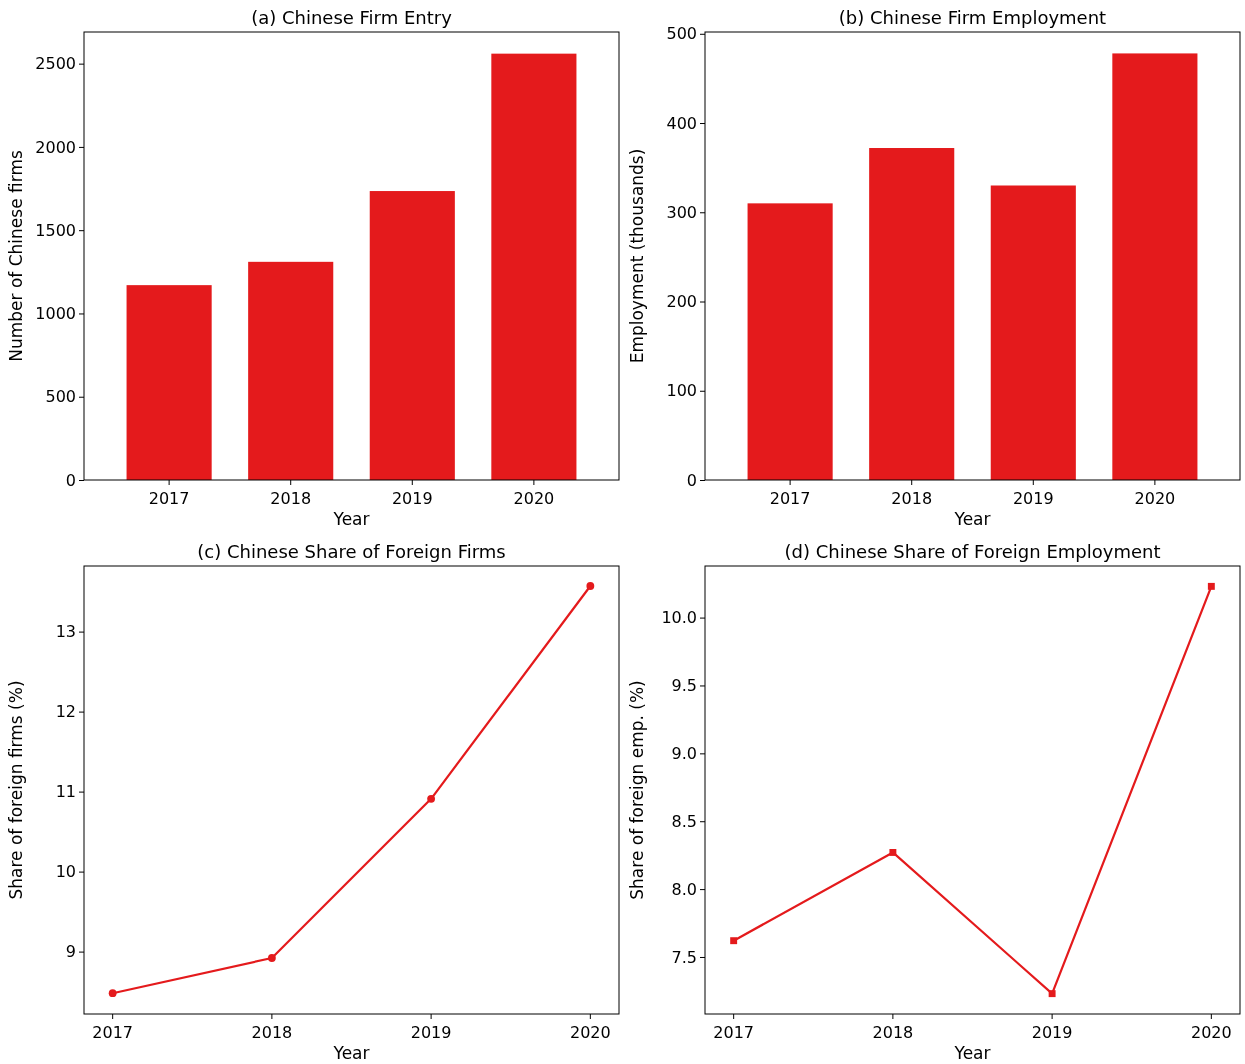  Describe the element at coordinates (681, 302) in the screenshot. I see `y-tick-label: 200` at that location.